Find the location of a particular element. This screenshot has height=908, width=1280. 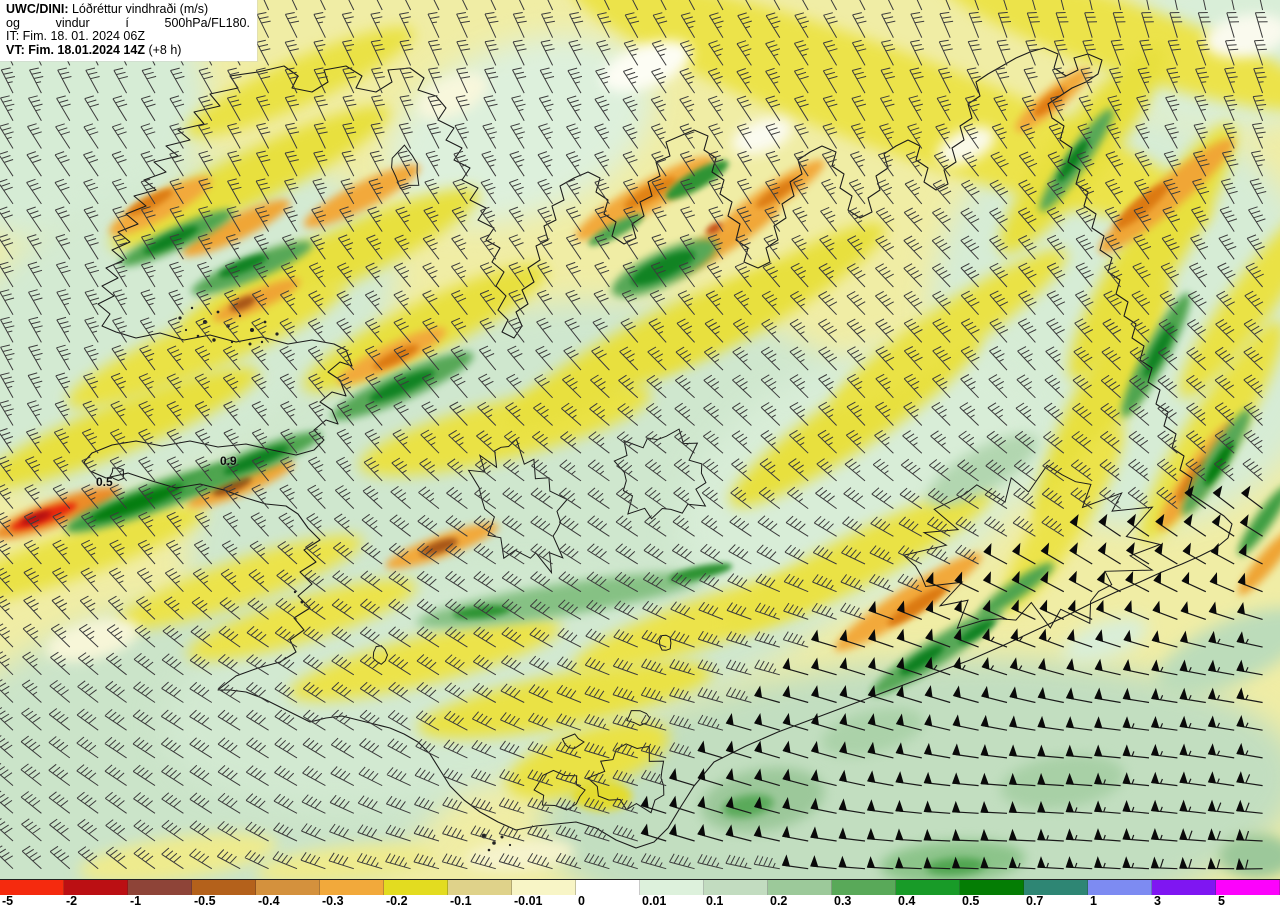

colorbar-tick-label: -0.5 is located at coordinates (205, 901).